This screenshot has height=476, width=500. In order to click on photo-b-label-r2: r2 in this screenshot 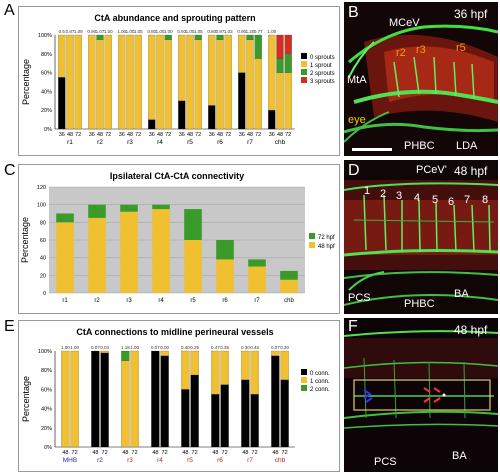, I will do `click(401, 53)`.